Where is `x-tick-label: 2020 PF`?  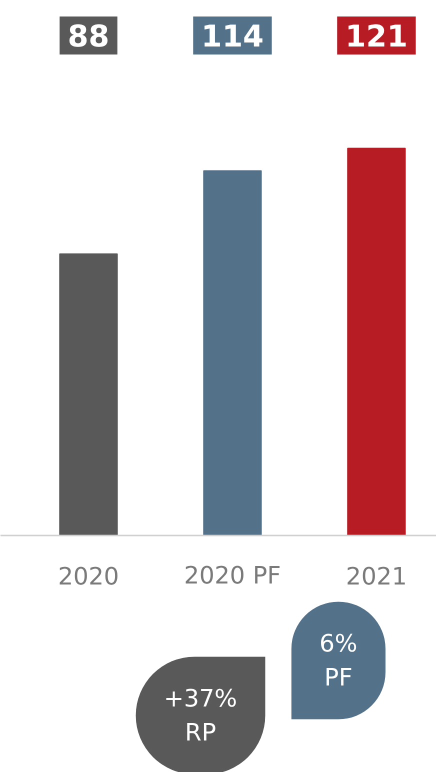
x-tick-label: 2020 PF is located at coordinates (232, 576).